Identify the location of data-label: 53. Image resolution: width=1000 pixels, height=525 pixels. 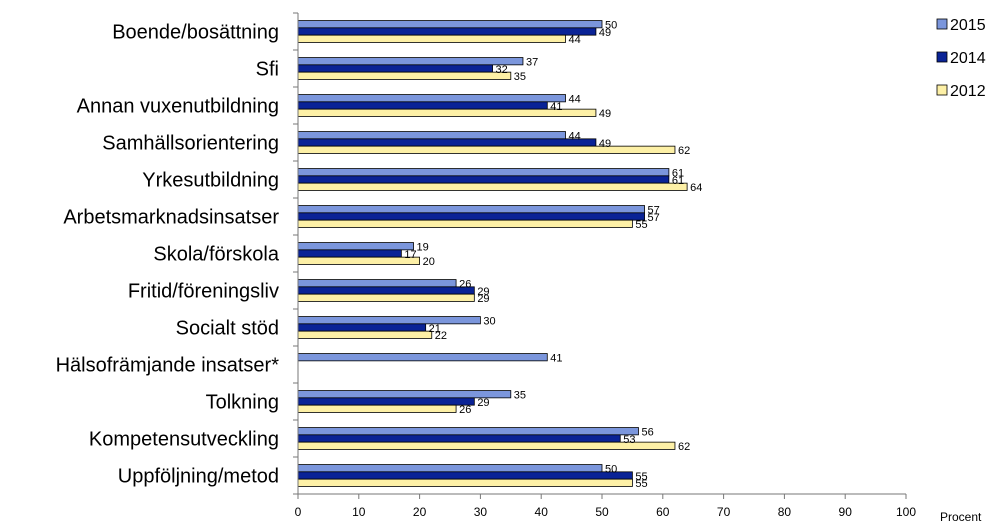
(629, 440).